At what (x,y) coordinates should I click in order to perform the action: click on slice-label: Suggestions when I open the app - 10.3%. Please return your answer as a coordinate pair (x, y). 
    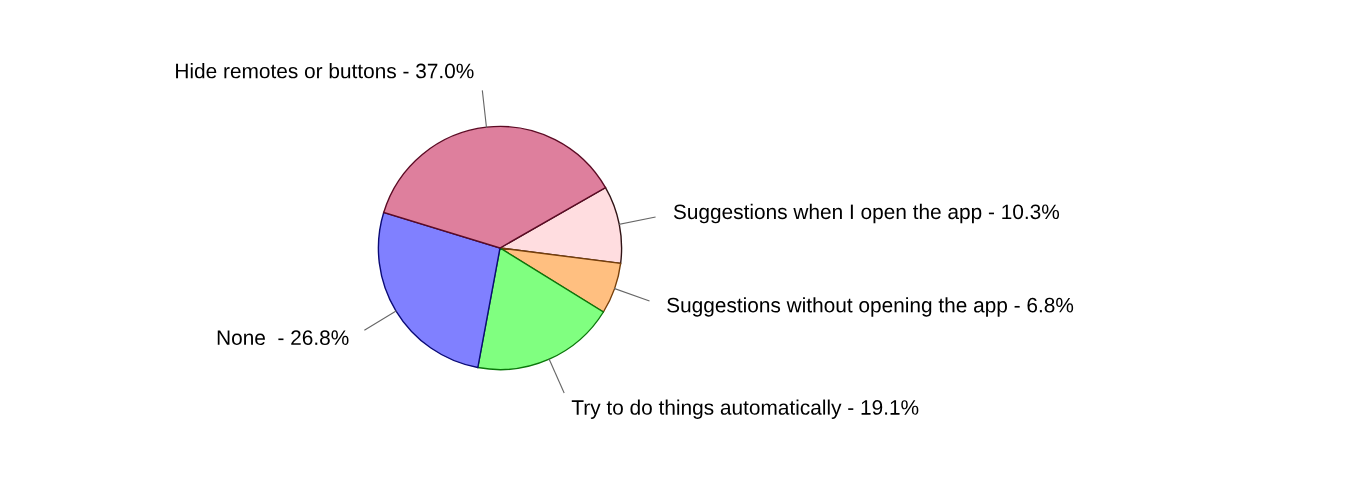
    Looking at the image, I should click on (866, 213).